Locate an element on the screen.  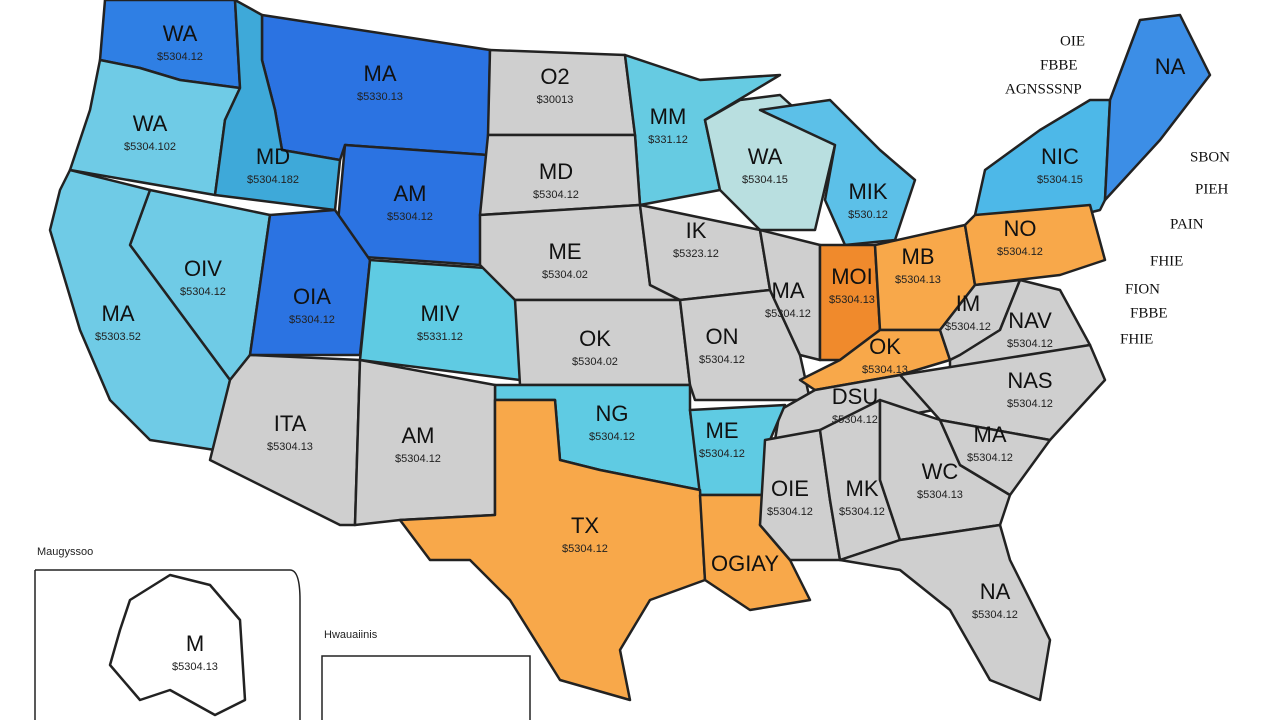
state-label: TX is located at coordinates (585, 525).